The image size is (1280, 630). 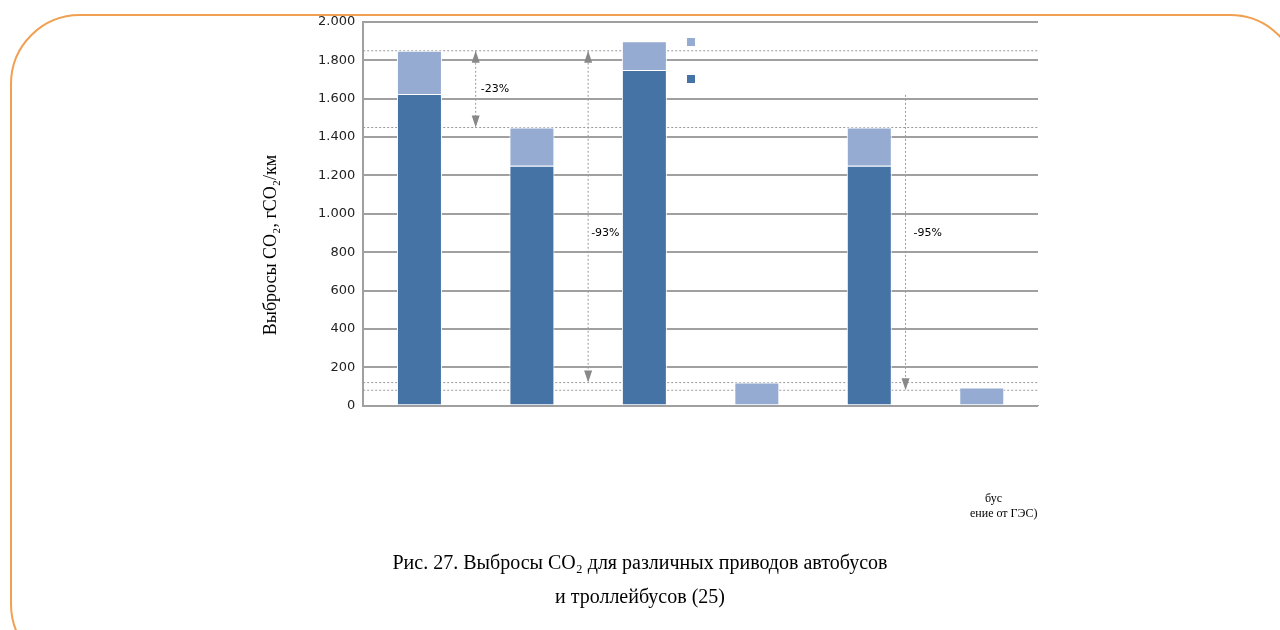 What do you see at coordinates (495, 89) in the screenshot?
I see `annotation: -23%` at bounding box center [495, 89].